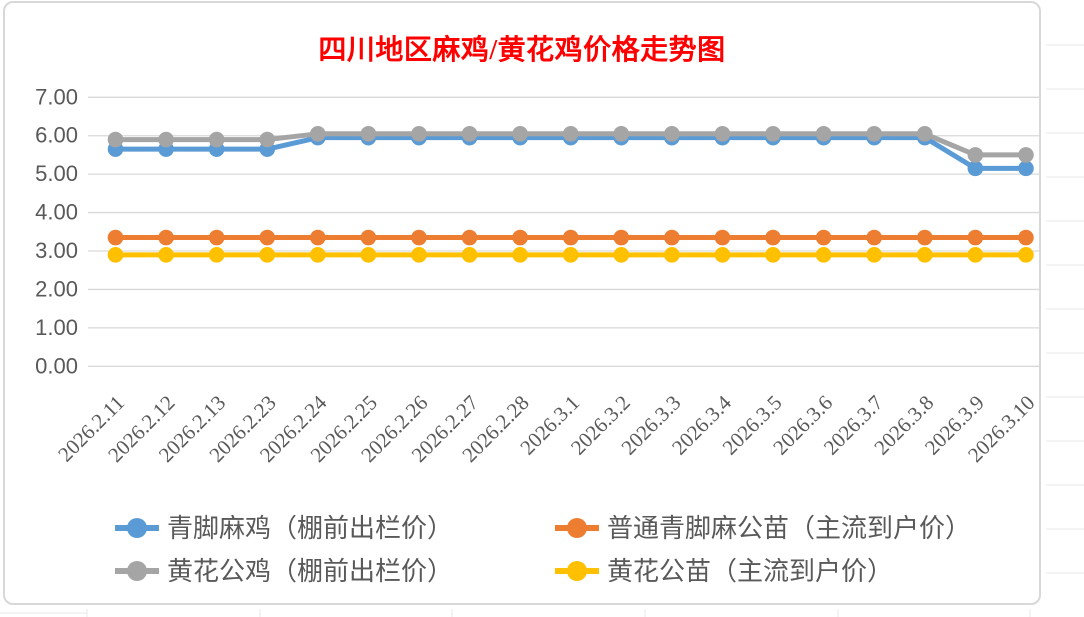 This screenshot has width=1084, height=617. Describe the element at coordinates (750, 571) in the screenshot. I see `legend-label: 黄花公苗（主流到户价）` at that location.